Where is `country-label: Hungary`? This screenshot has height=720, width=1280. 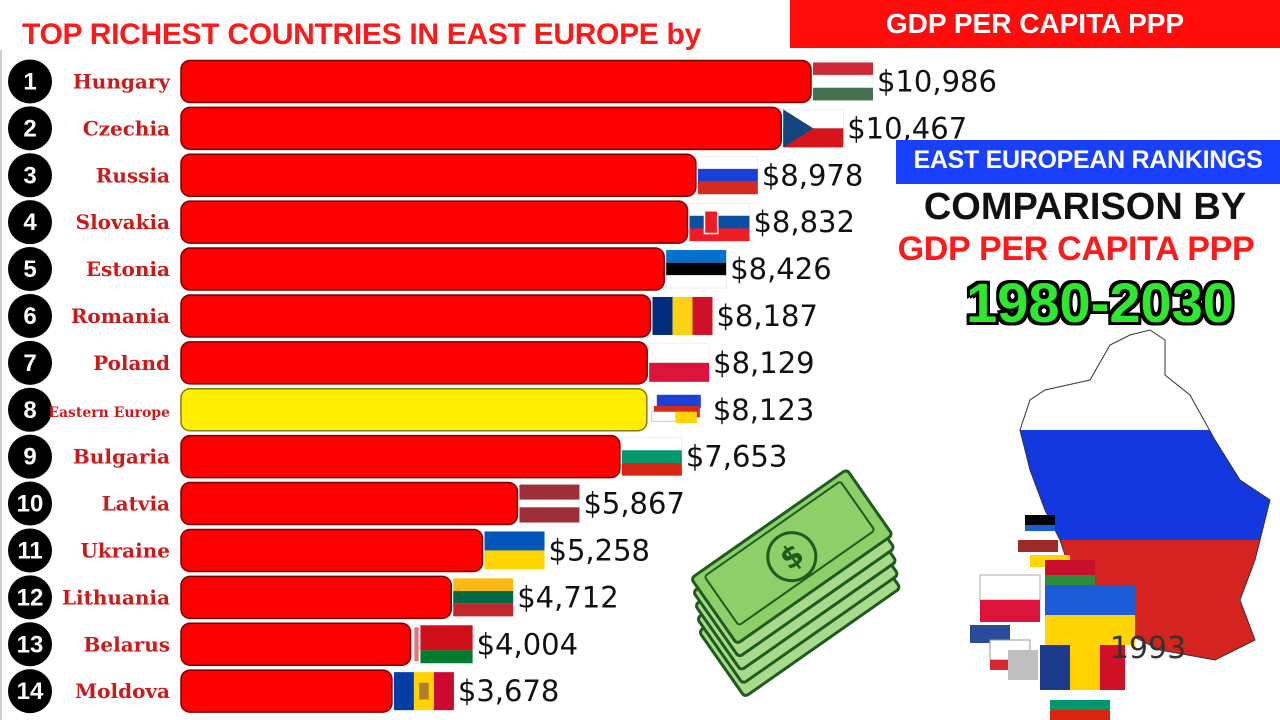 country-label: Hungary is located at coordinates (122, 81).